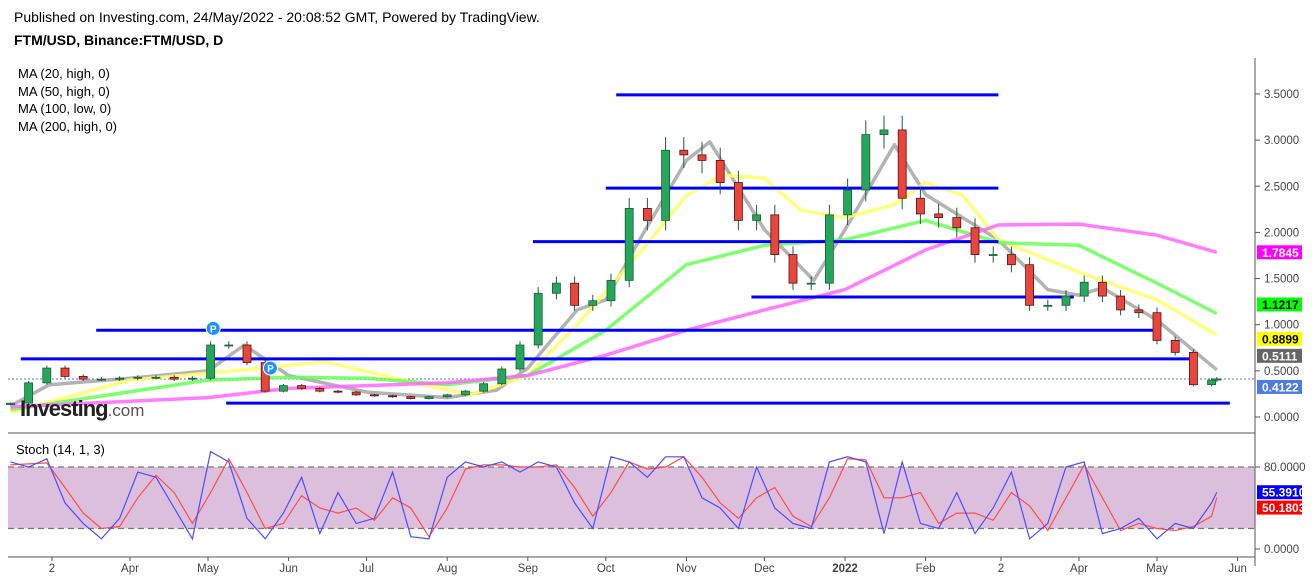  Describe the element at coordinates (1281, 141) in the screenshot. I see `price-tick-label: 3.0000` at that location.